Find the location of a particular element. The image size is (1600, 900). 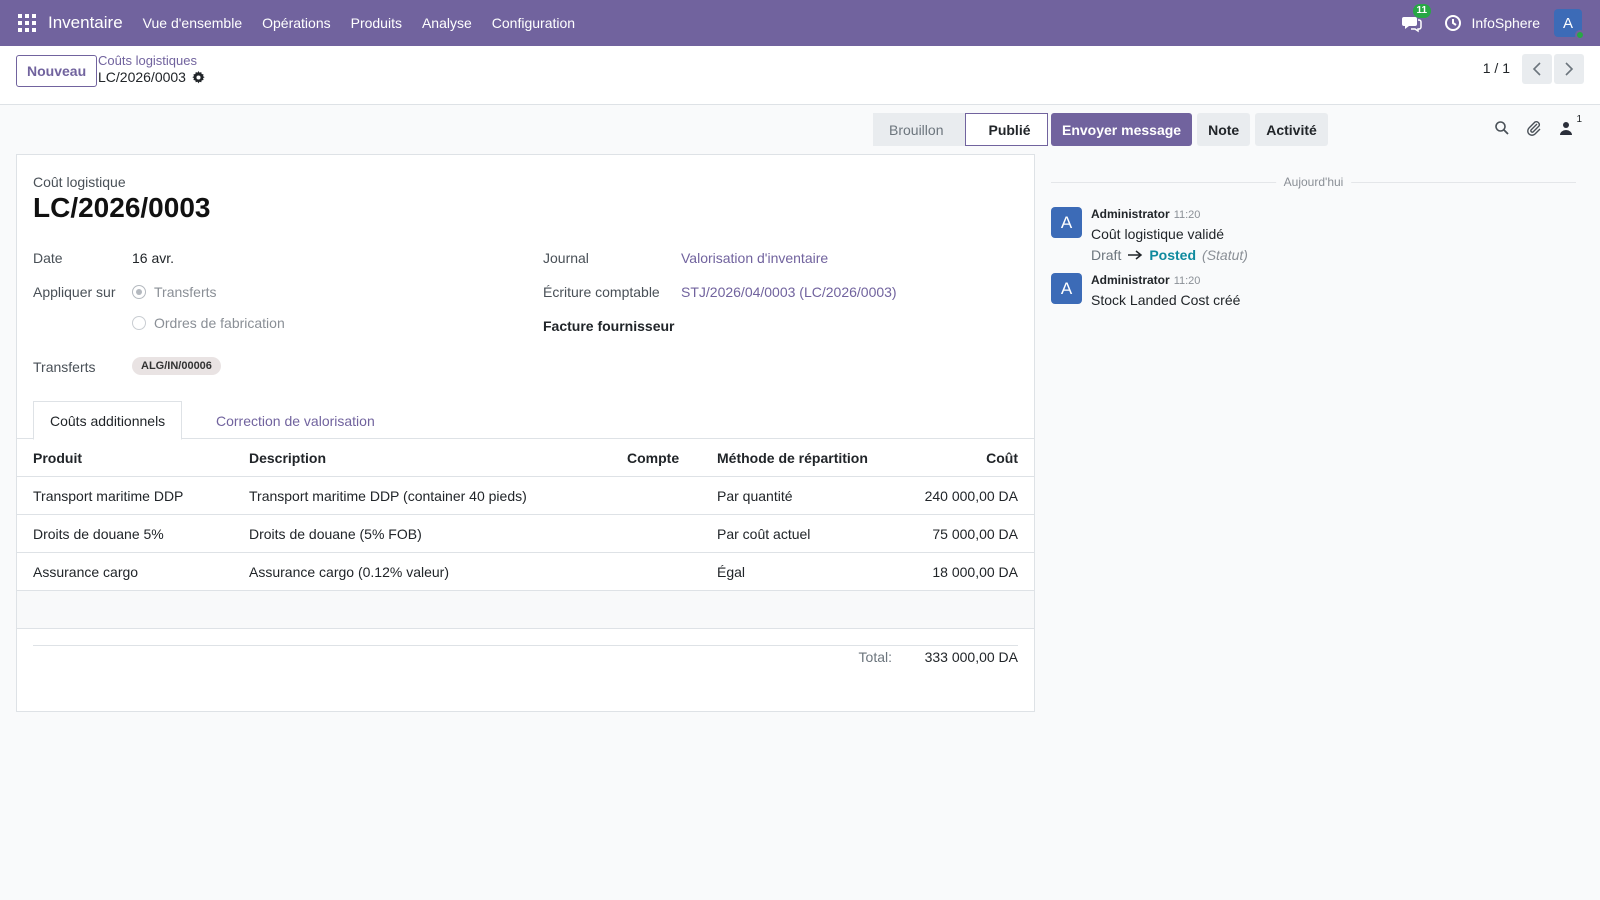

messages-icon: 11 is located at coordinates (1416, 18).